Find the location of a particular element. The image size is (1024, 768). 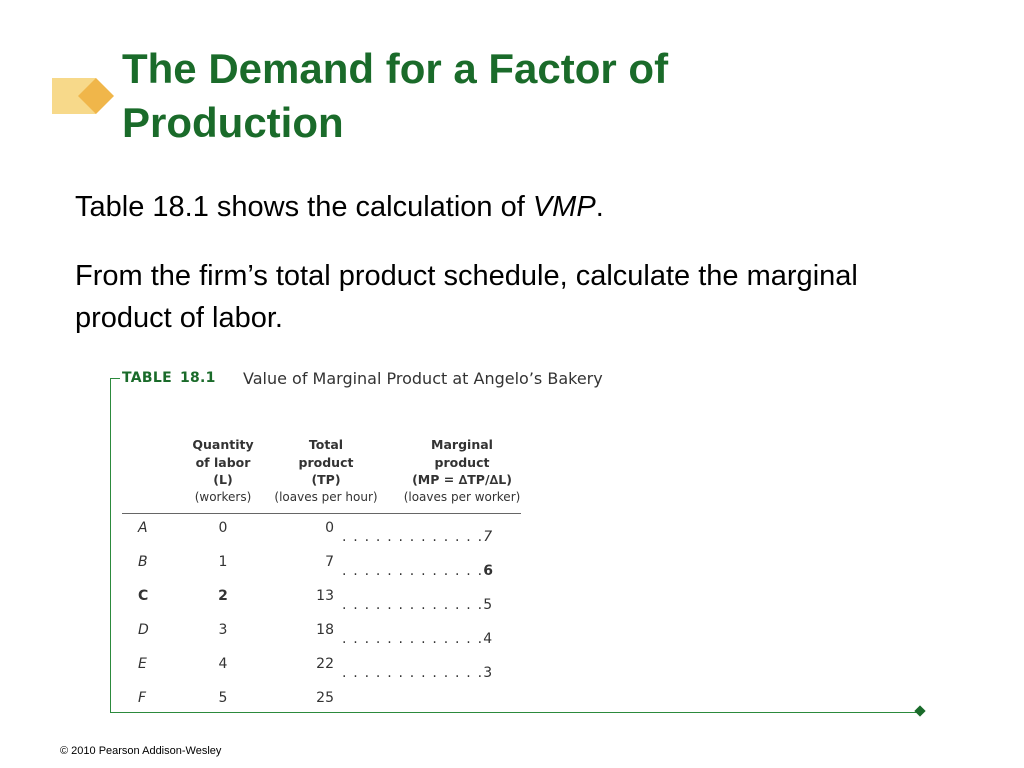

row-quantity: 0 is located at coordinates (223, 528).